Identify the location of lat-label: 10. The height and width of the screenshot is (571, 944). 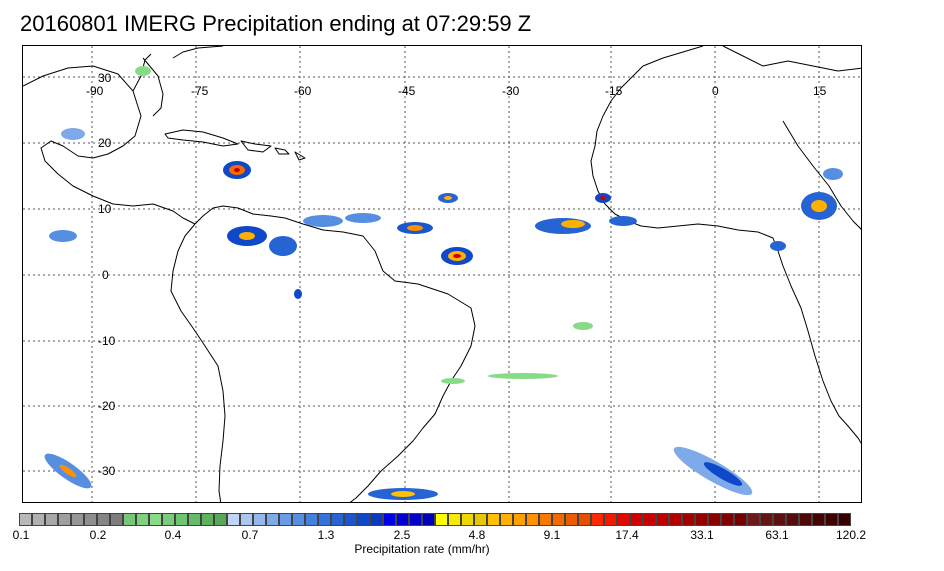
(105, 209).